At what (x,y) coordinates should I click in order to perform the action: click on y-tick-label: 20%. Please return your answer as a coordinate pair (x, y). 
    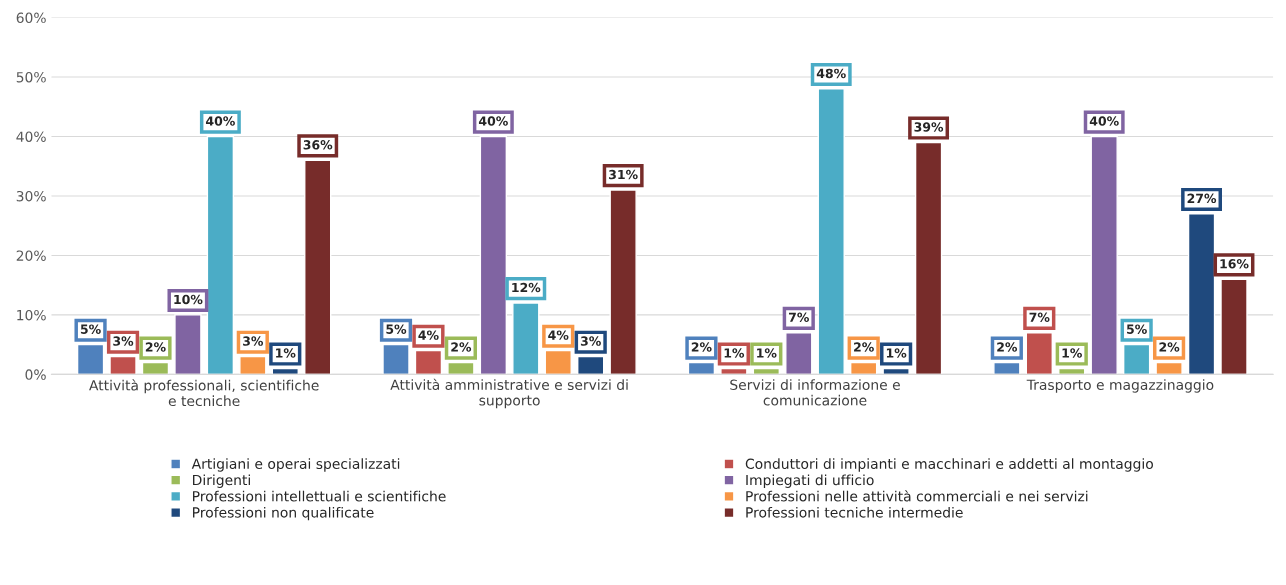
    Looking at the image, I should click on (31, 255).